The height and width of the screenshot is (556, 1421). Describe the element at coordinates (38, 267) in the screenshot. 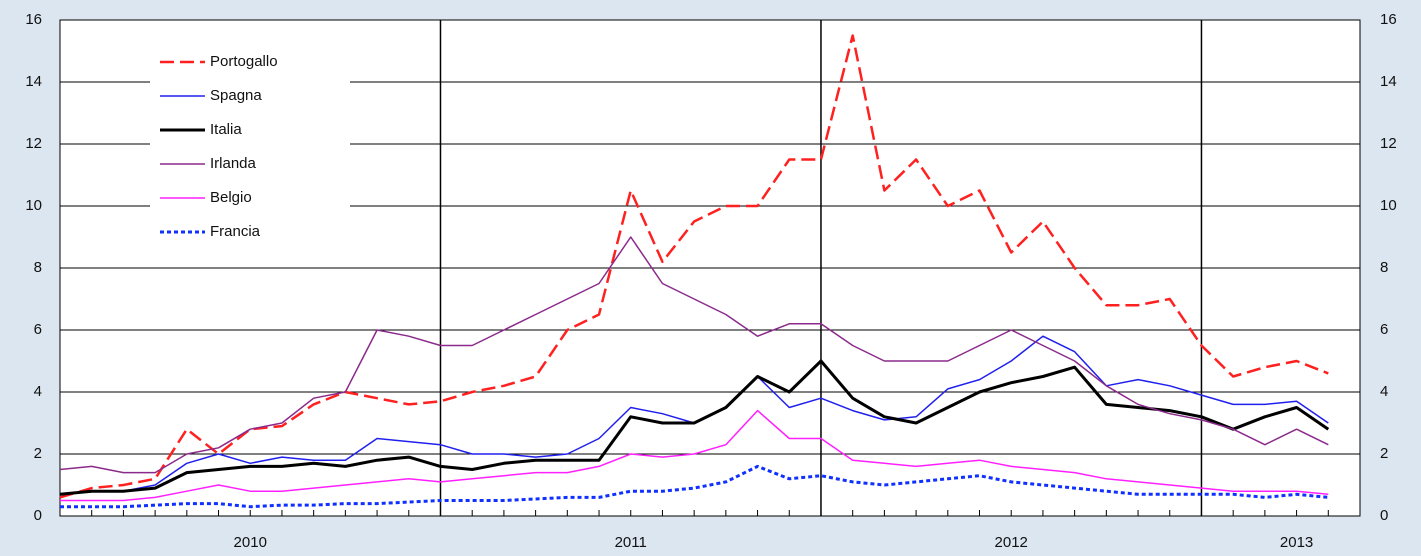

I see `y-tick-label: 8` at that location.